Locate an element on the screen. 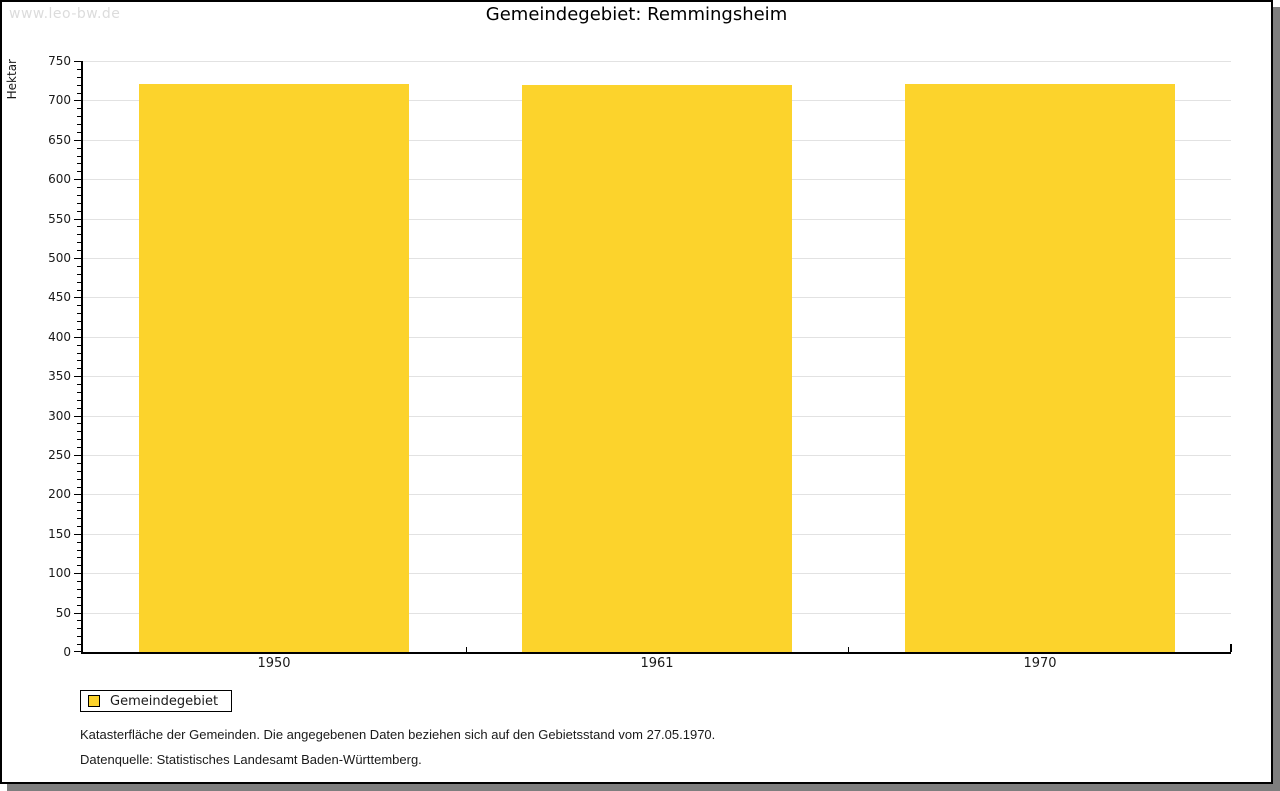  y-tick-label-600: 600 is located at coordinates (59, 179).